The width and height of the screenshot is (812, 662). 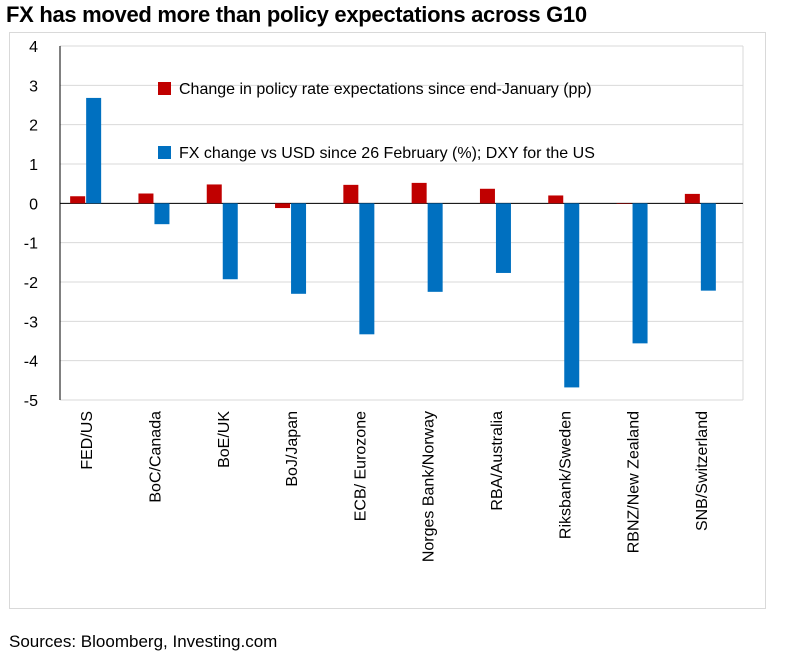 I want to click on x-category-label: SNB/Switzerland, so click(x=702, y=471).